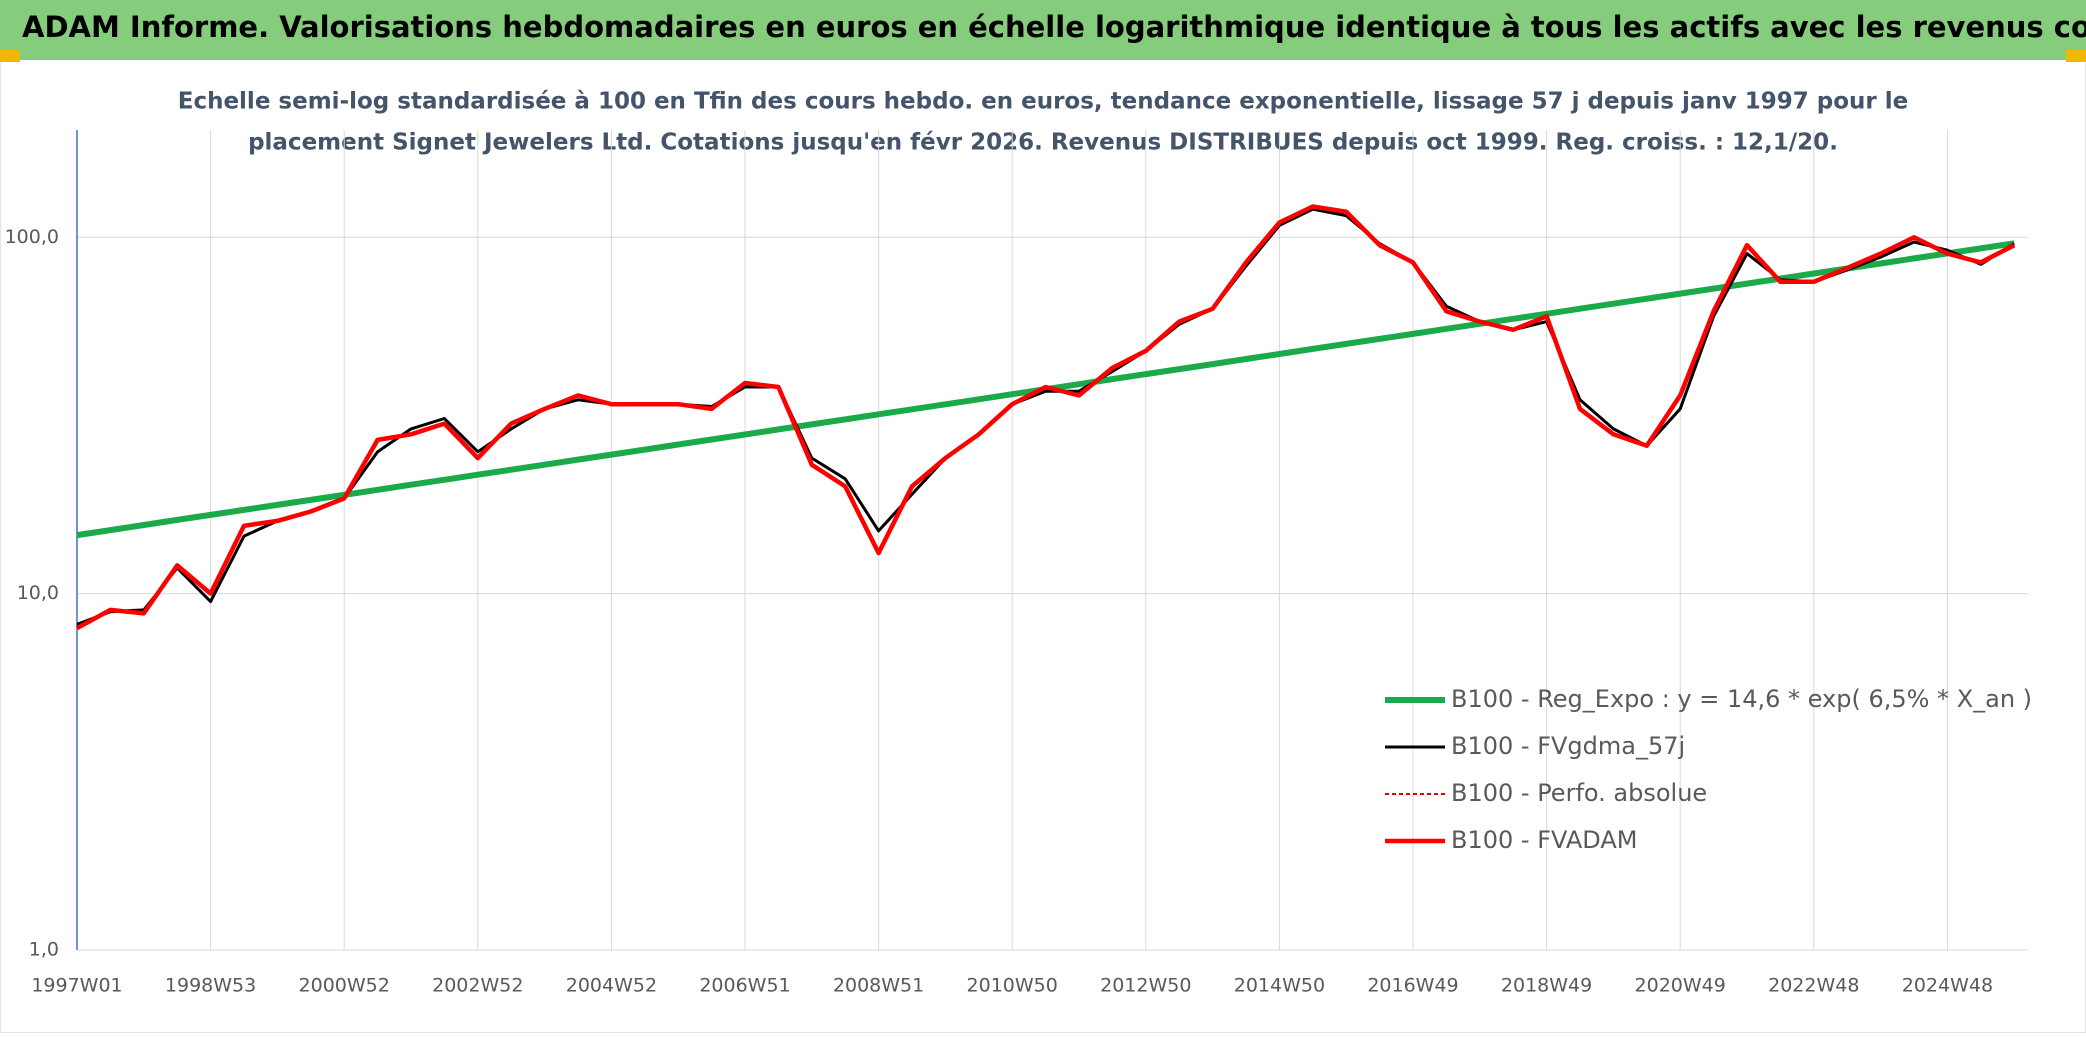 The image size is (2086, 1037). I want to click on header-band, so click(1043, 30).